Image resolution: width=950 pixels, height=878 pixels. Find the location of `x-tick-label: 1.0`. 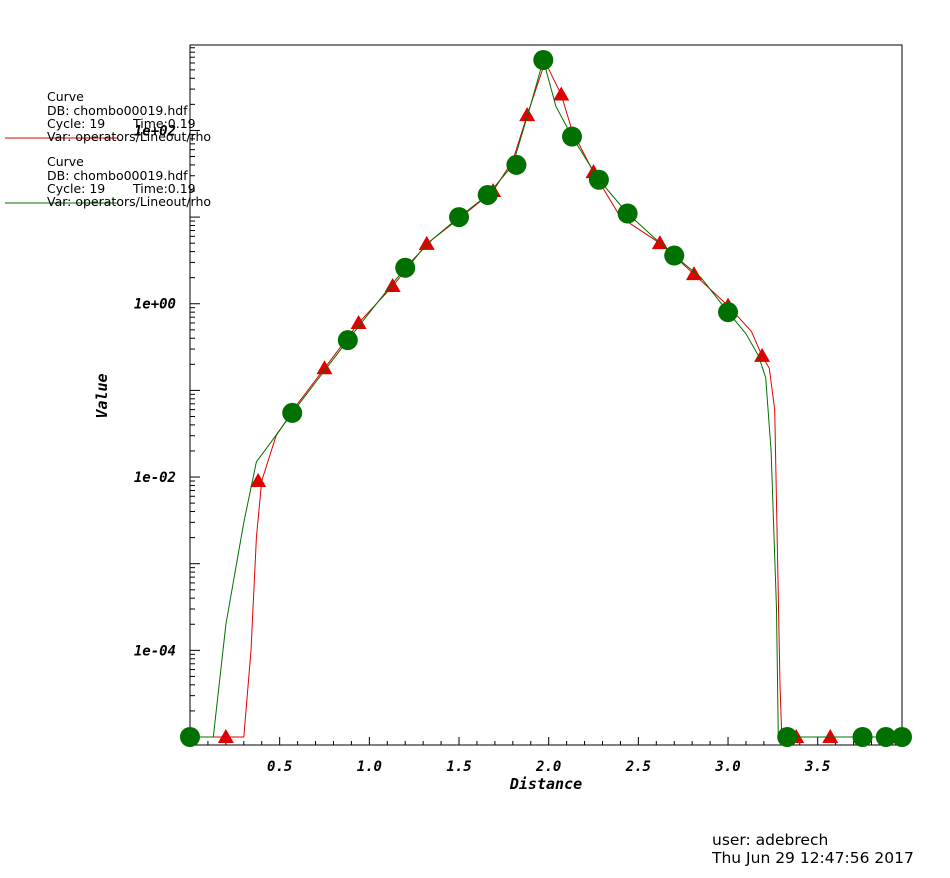

x-tick-label: 1.0 is located at coordinates (369, 767).